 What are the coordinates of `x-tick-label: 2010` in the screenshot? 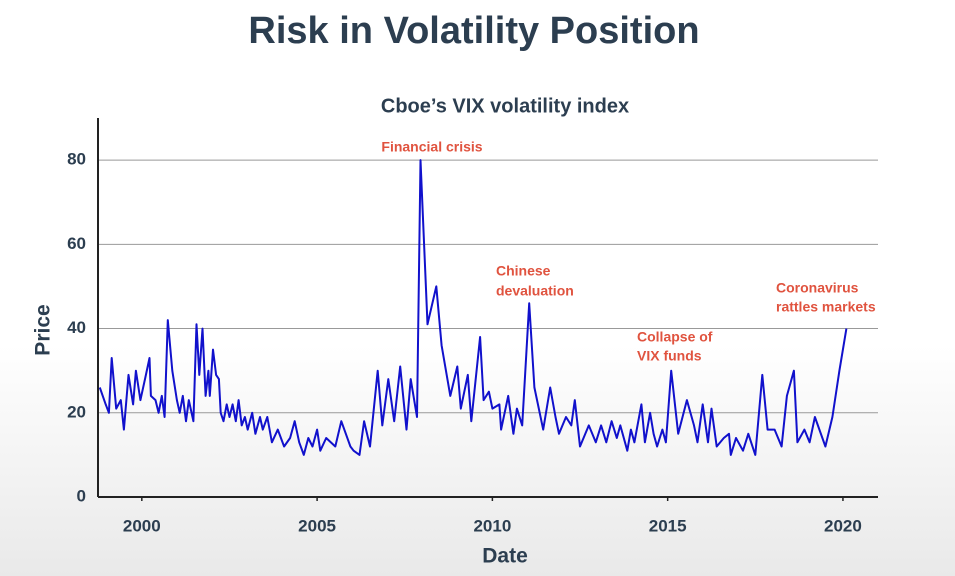 It's located at (492, 525).